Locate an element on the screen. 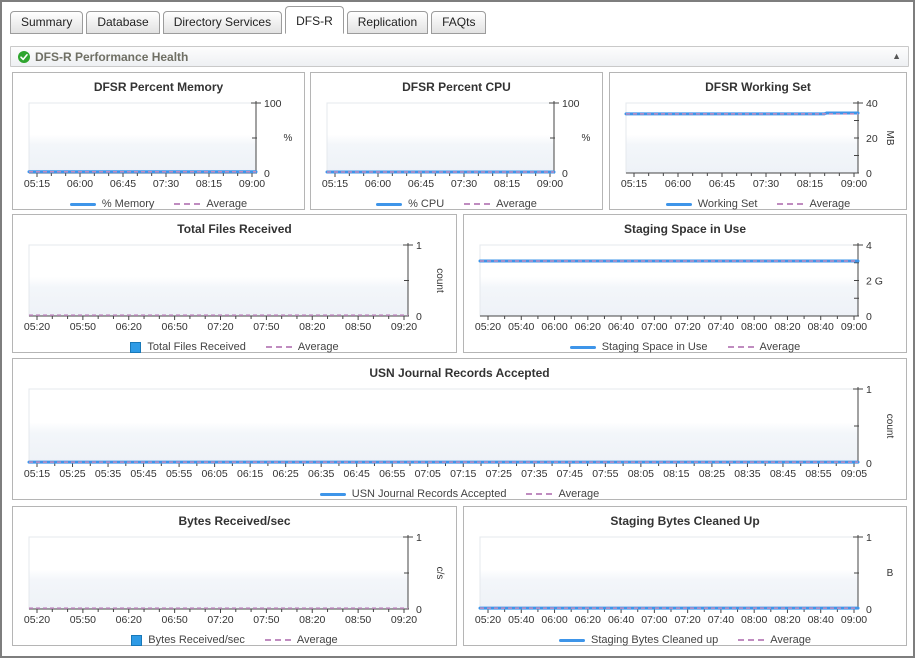  svg-text: 08:35 is located at coordinates (747, 473).